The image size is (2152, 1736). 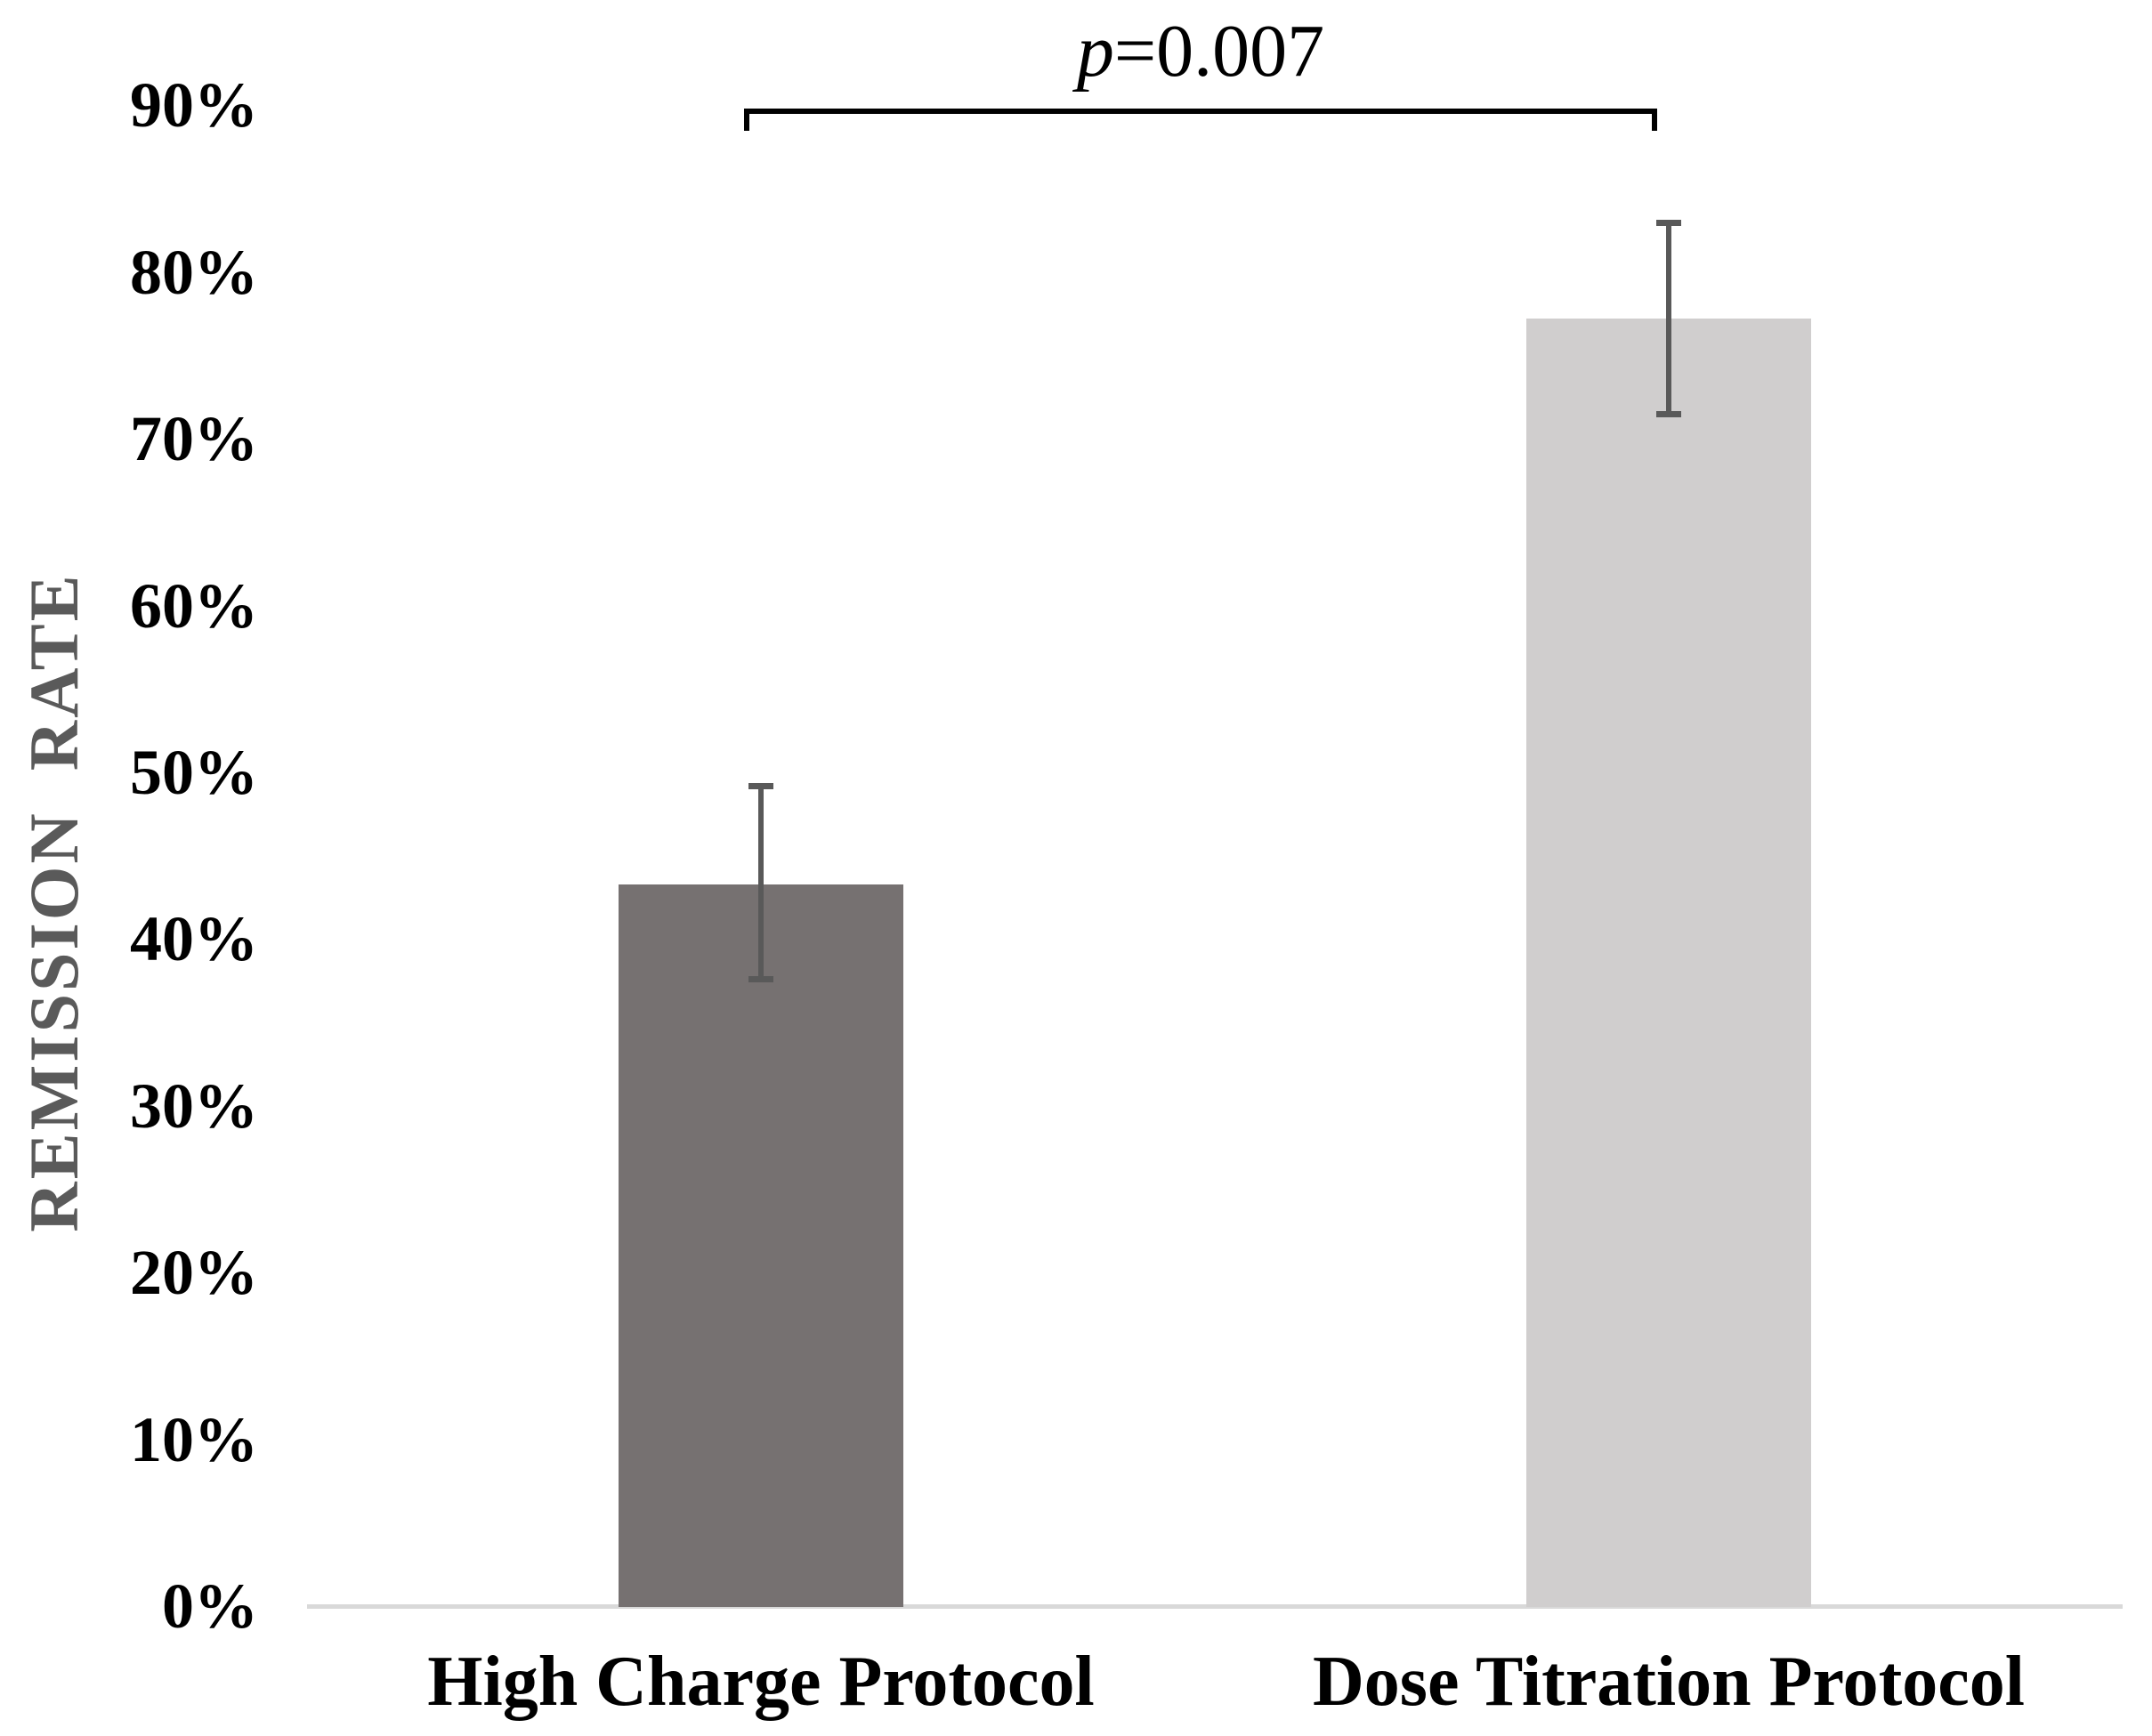 What do you see at coordinates (194, 272) in the screenshot?
I see `y-tick-label: 80%` at bounding box center [194, 272].